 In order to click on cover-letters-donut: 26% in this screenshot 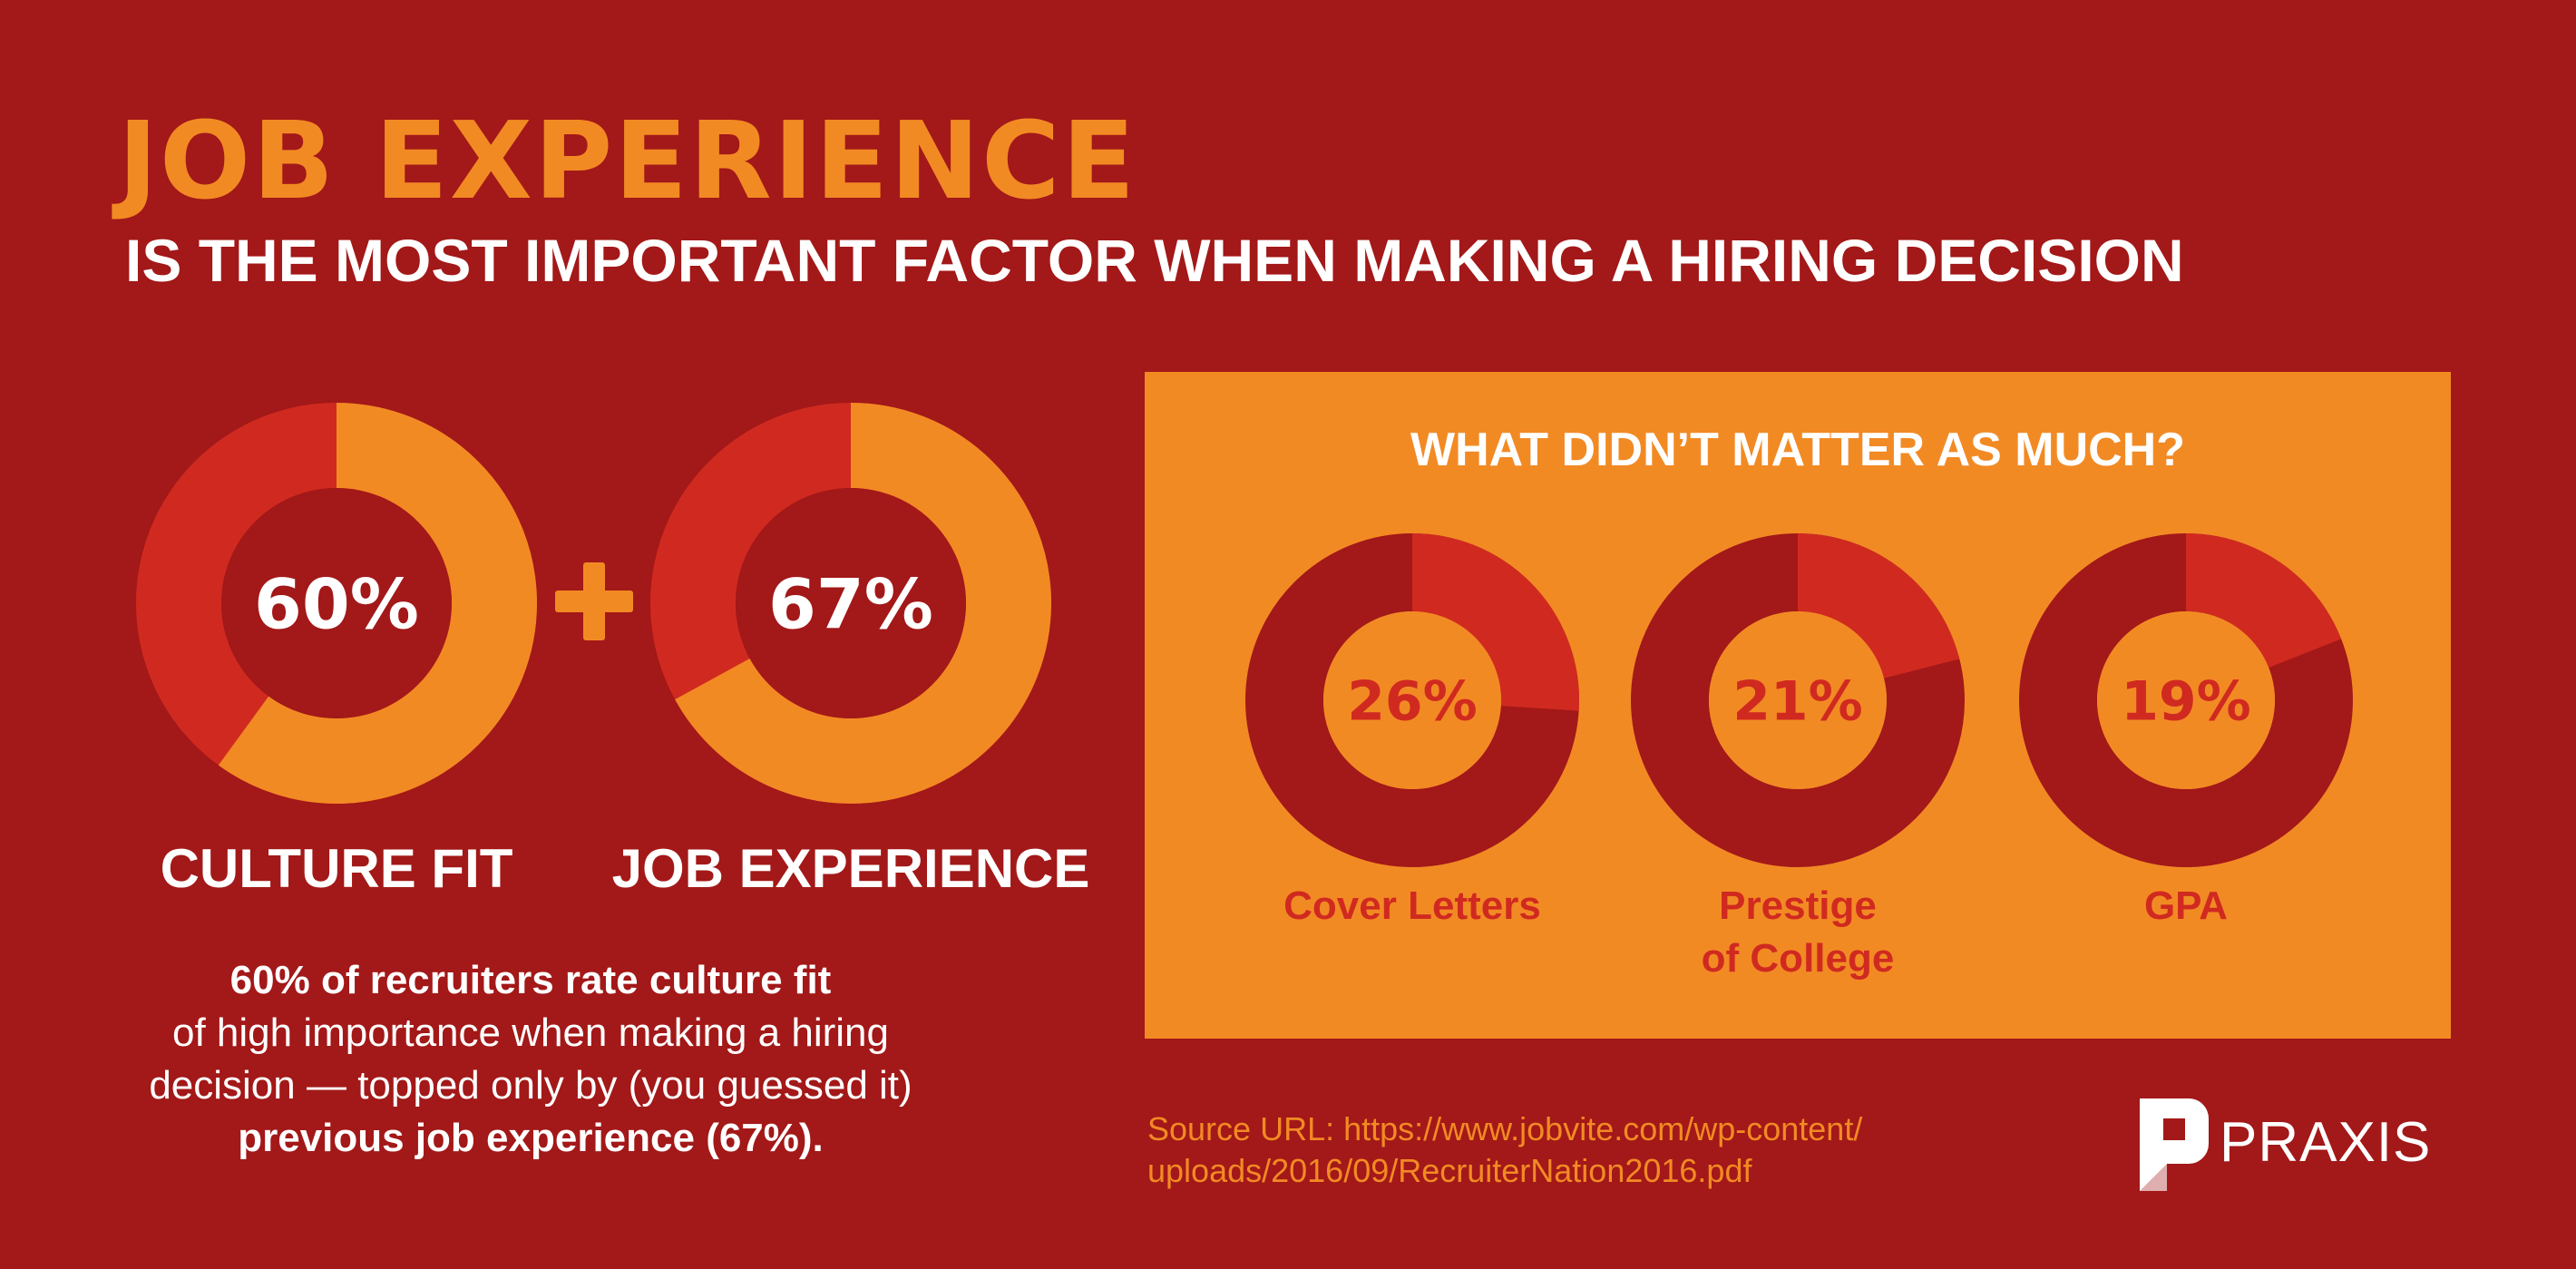, I will do `click(1412, 700)`.